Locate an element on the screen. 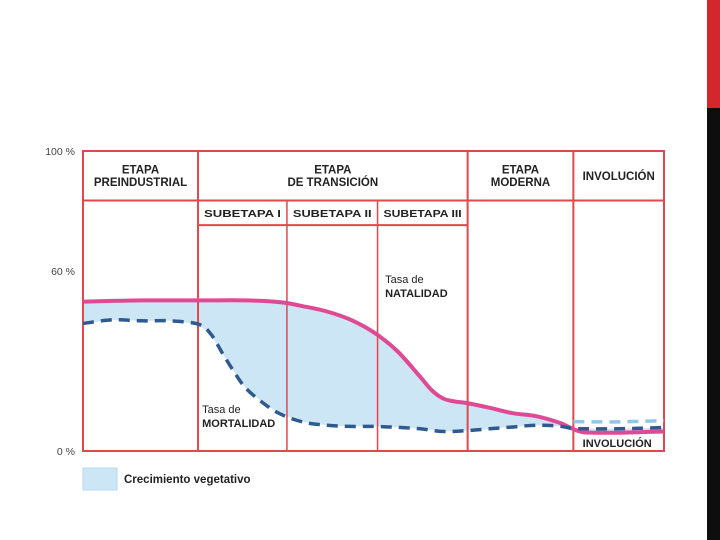  legend-layer: Crecimiento vegetativo is located at coordinates (166, 479).